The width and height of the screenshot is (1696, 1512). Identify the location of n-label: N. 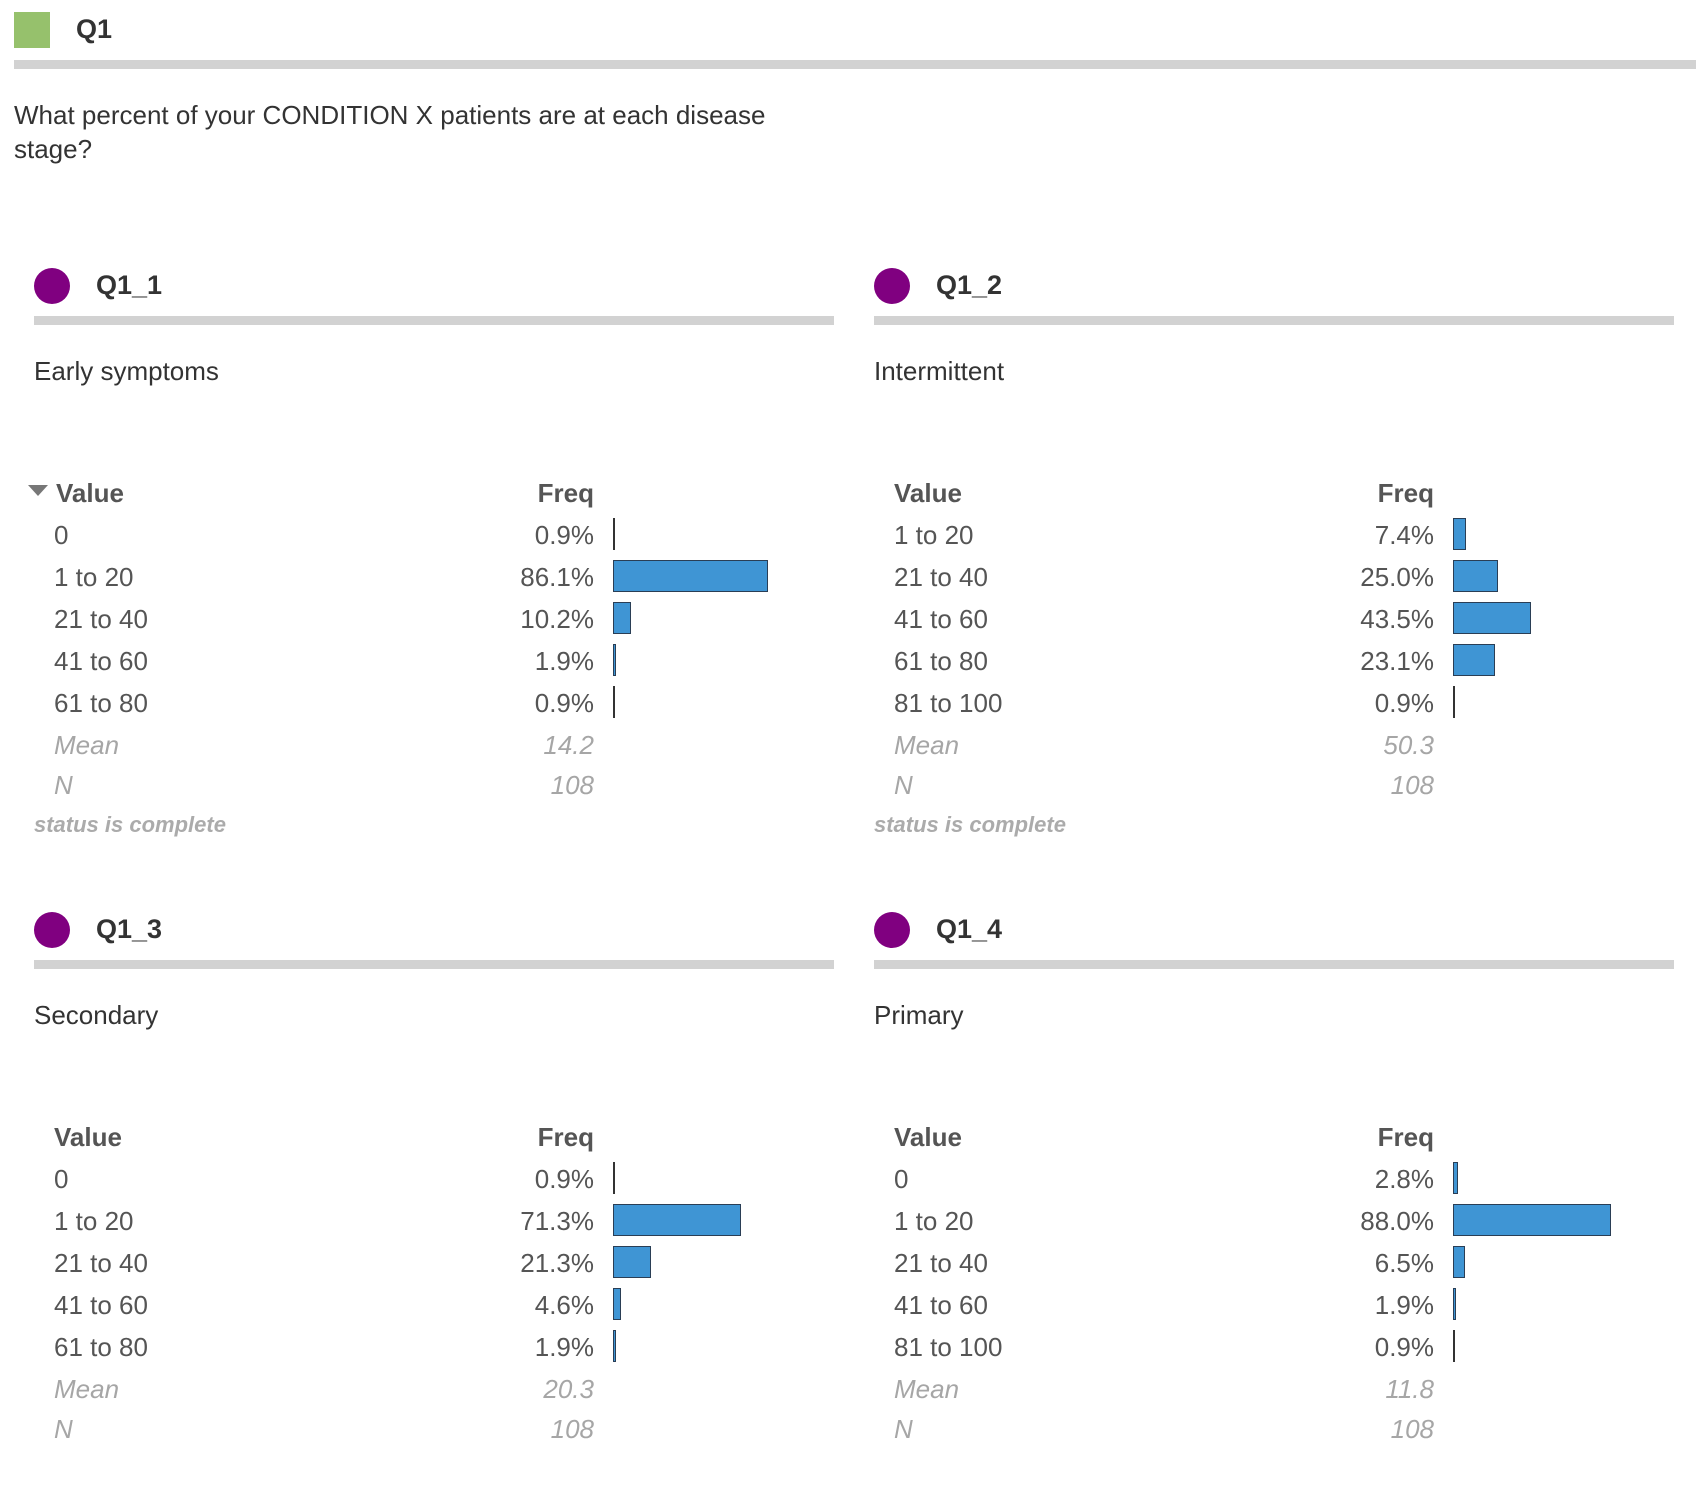
(903, 785).